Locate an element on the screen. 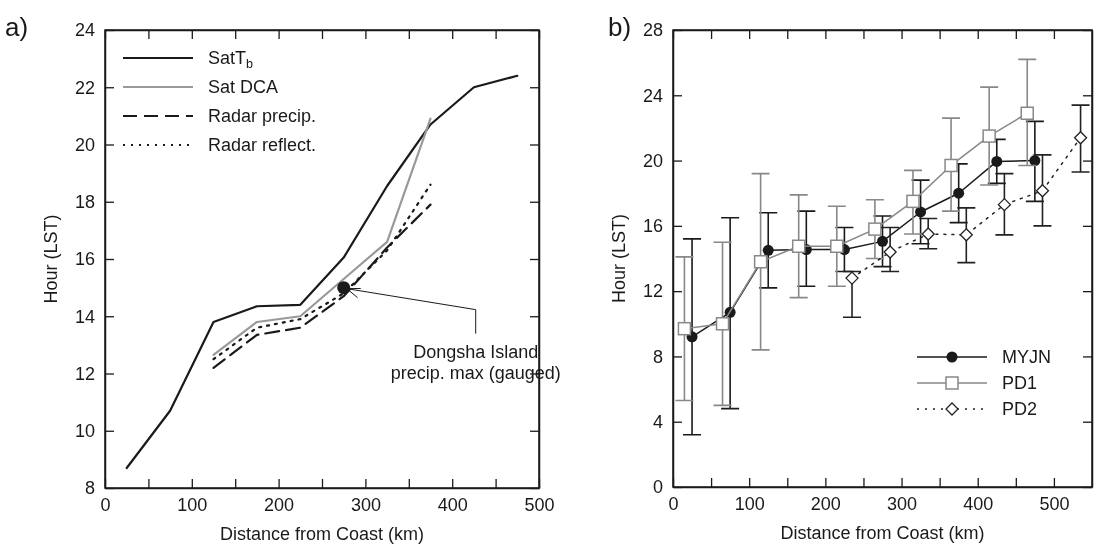 The height and width of the screenshot is (549, 1102). legend-label: SatT$_{b}$ is located at coordinates (231, 59).